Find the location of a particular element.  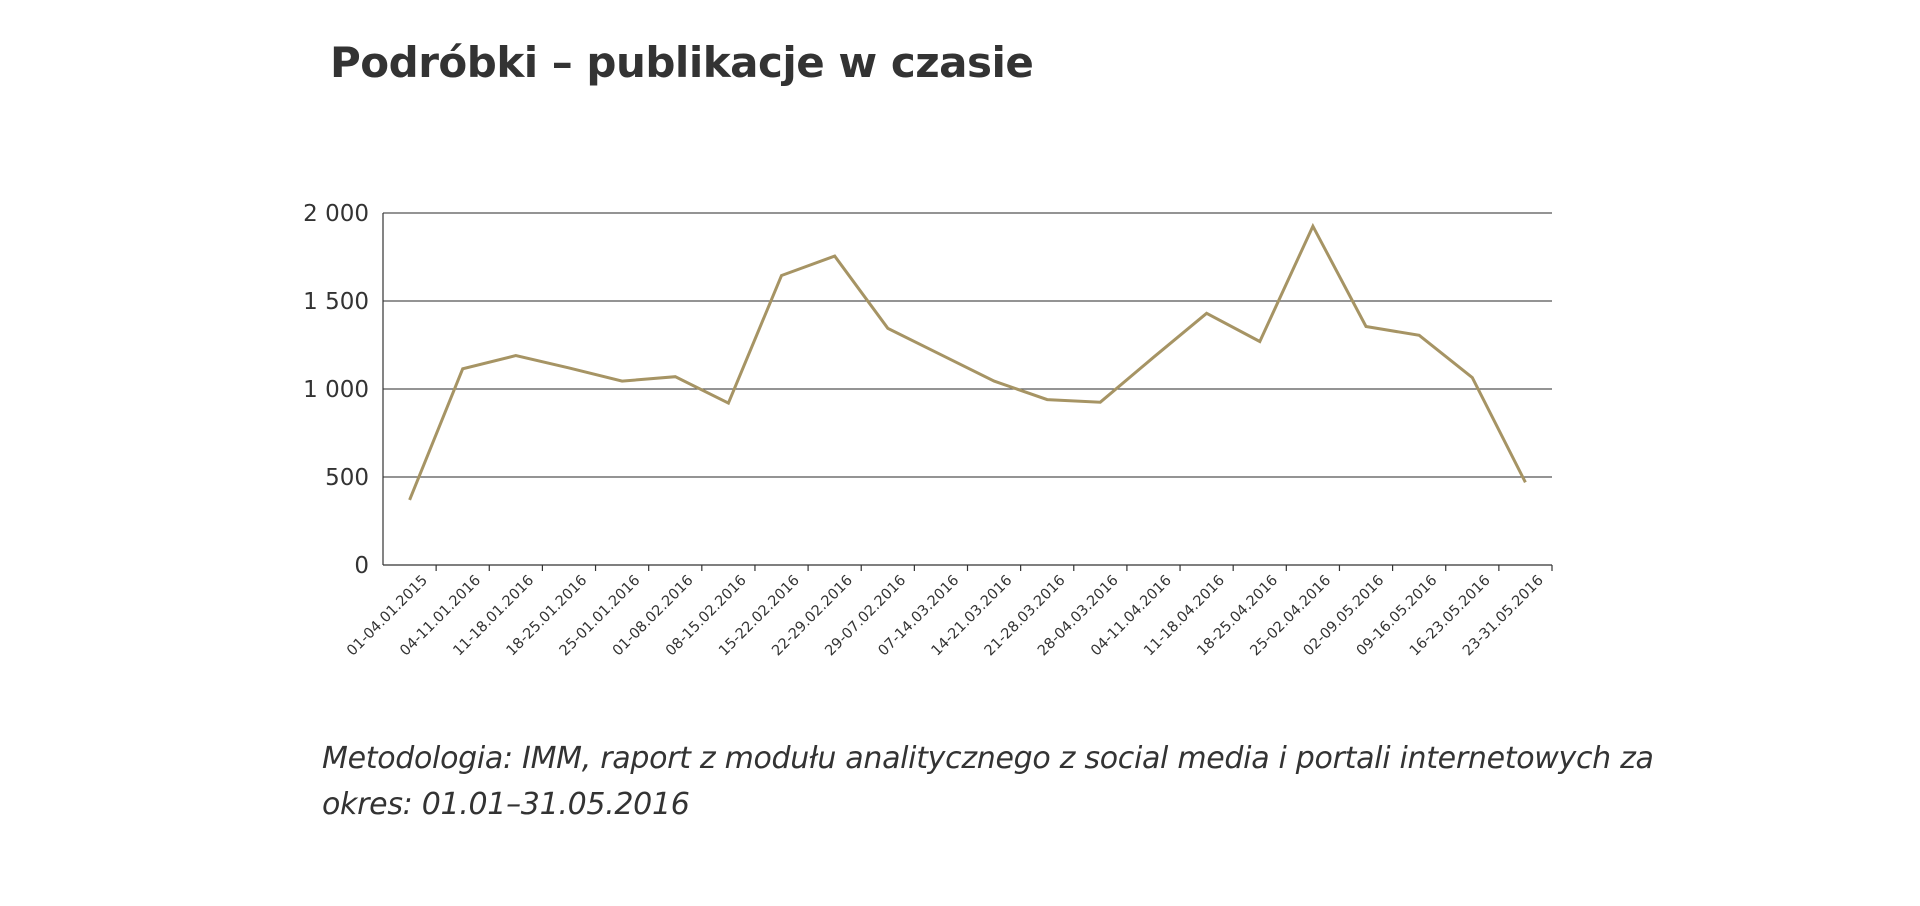

y-tick-label: 0 is located at coordinates (361, 566).